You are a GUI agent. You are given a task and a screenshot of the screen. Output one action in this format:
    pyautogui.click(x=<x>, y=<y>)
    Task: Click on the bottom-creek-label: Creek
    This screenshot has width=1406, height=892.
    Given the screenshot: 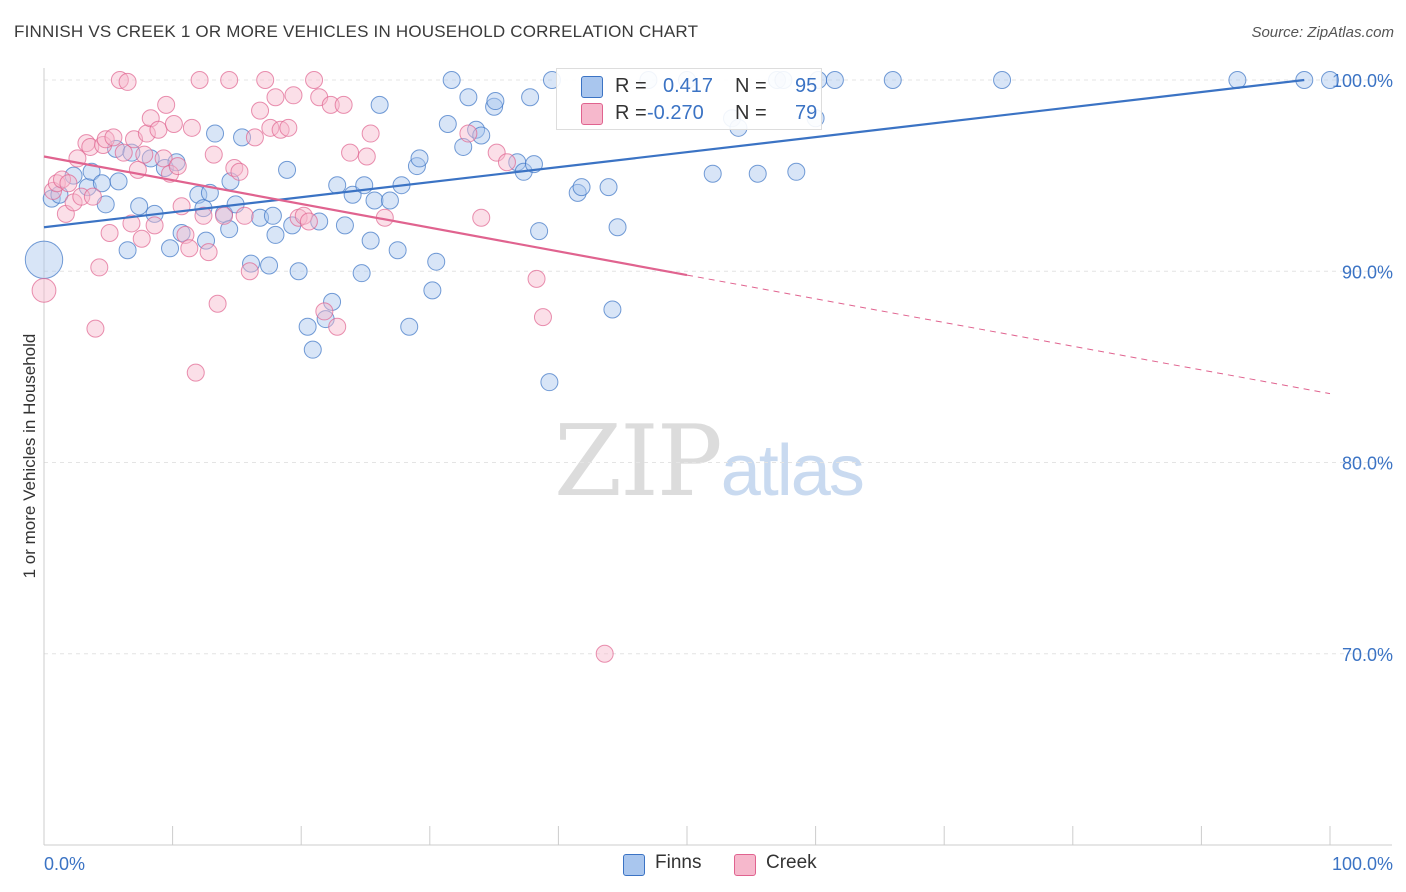 What is the action you would take?
    pyautogui.click(x=791, y=862)
    